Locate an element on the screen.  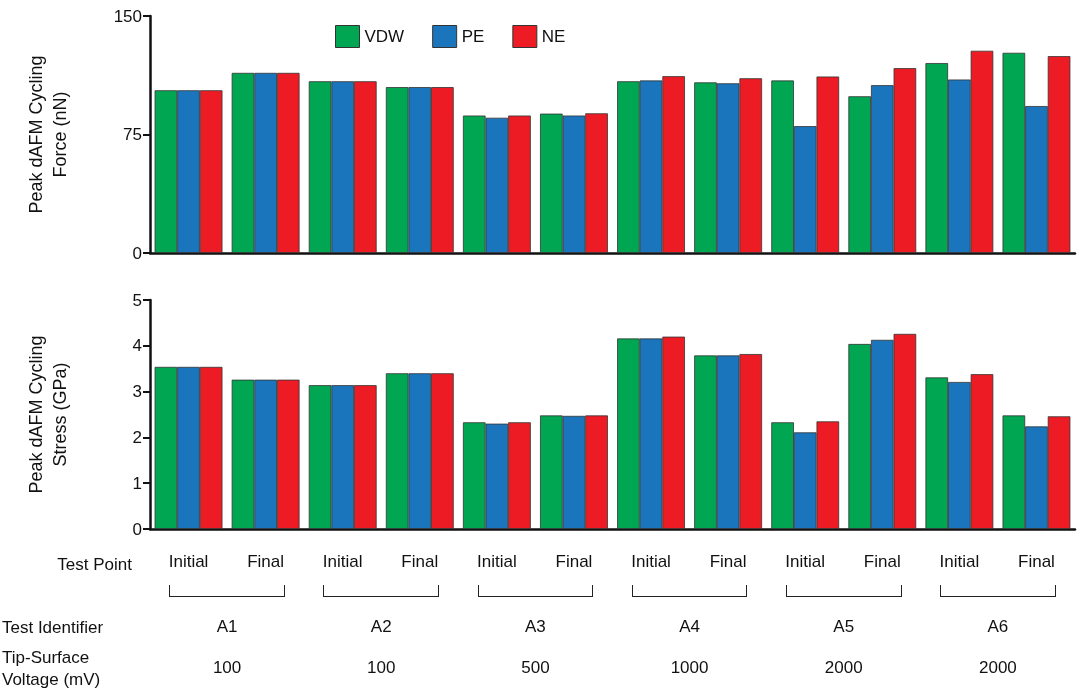
y-axis-title: Peak dAFM Cycling Stress (GPa) is located at coordinates (48, 414).